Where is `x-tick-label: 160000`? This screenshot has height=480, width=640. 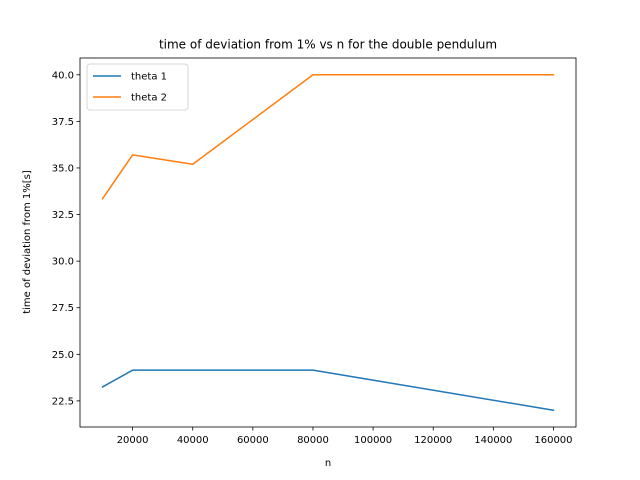 x-tick-label: 160000 is located at coordinates (553, 440).